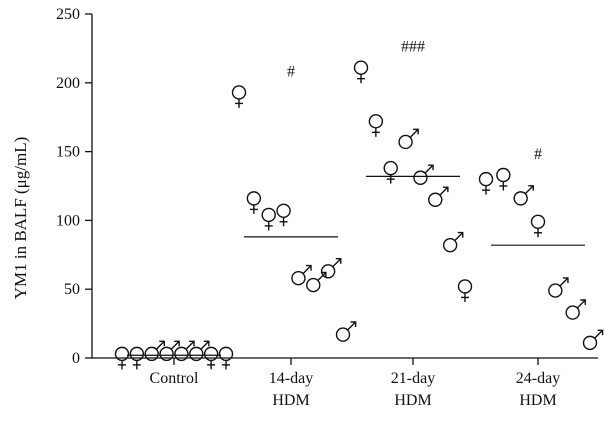 Image resolution: width=614 pixels, height=425 pixels. I want to click on significance-mark: ###, so click(413, 47).